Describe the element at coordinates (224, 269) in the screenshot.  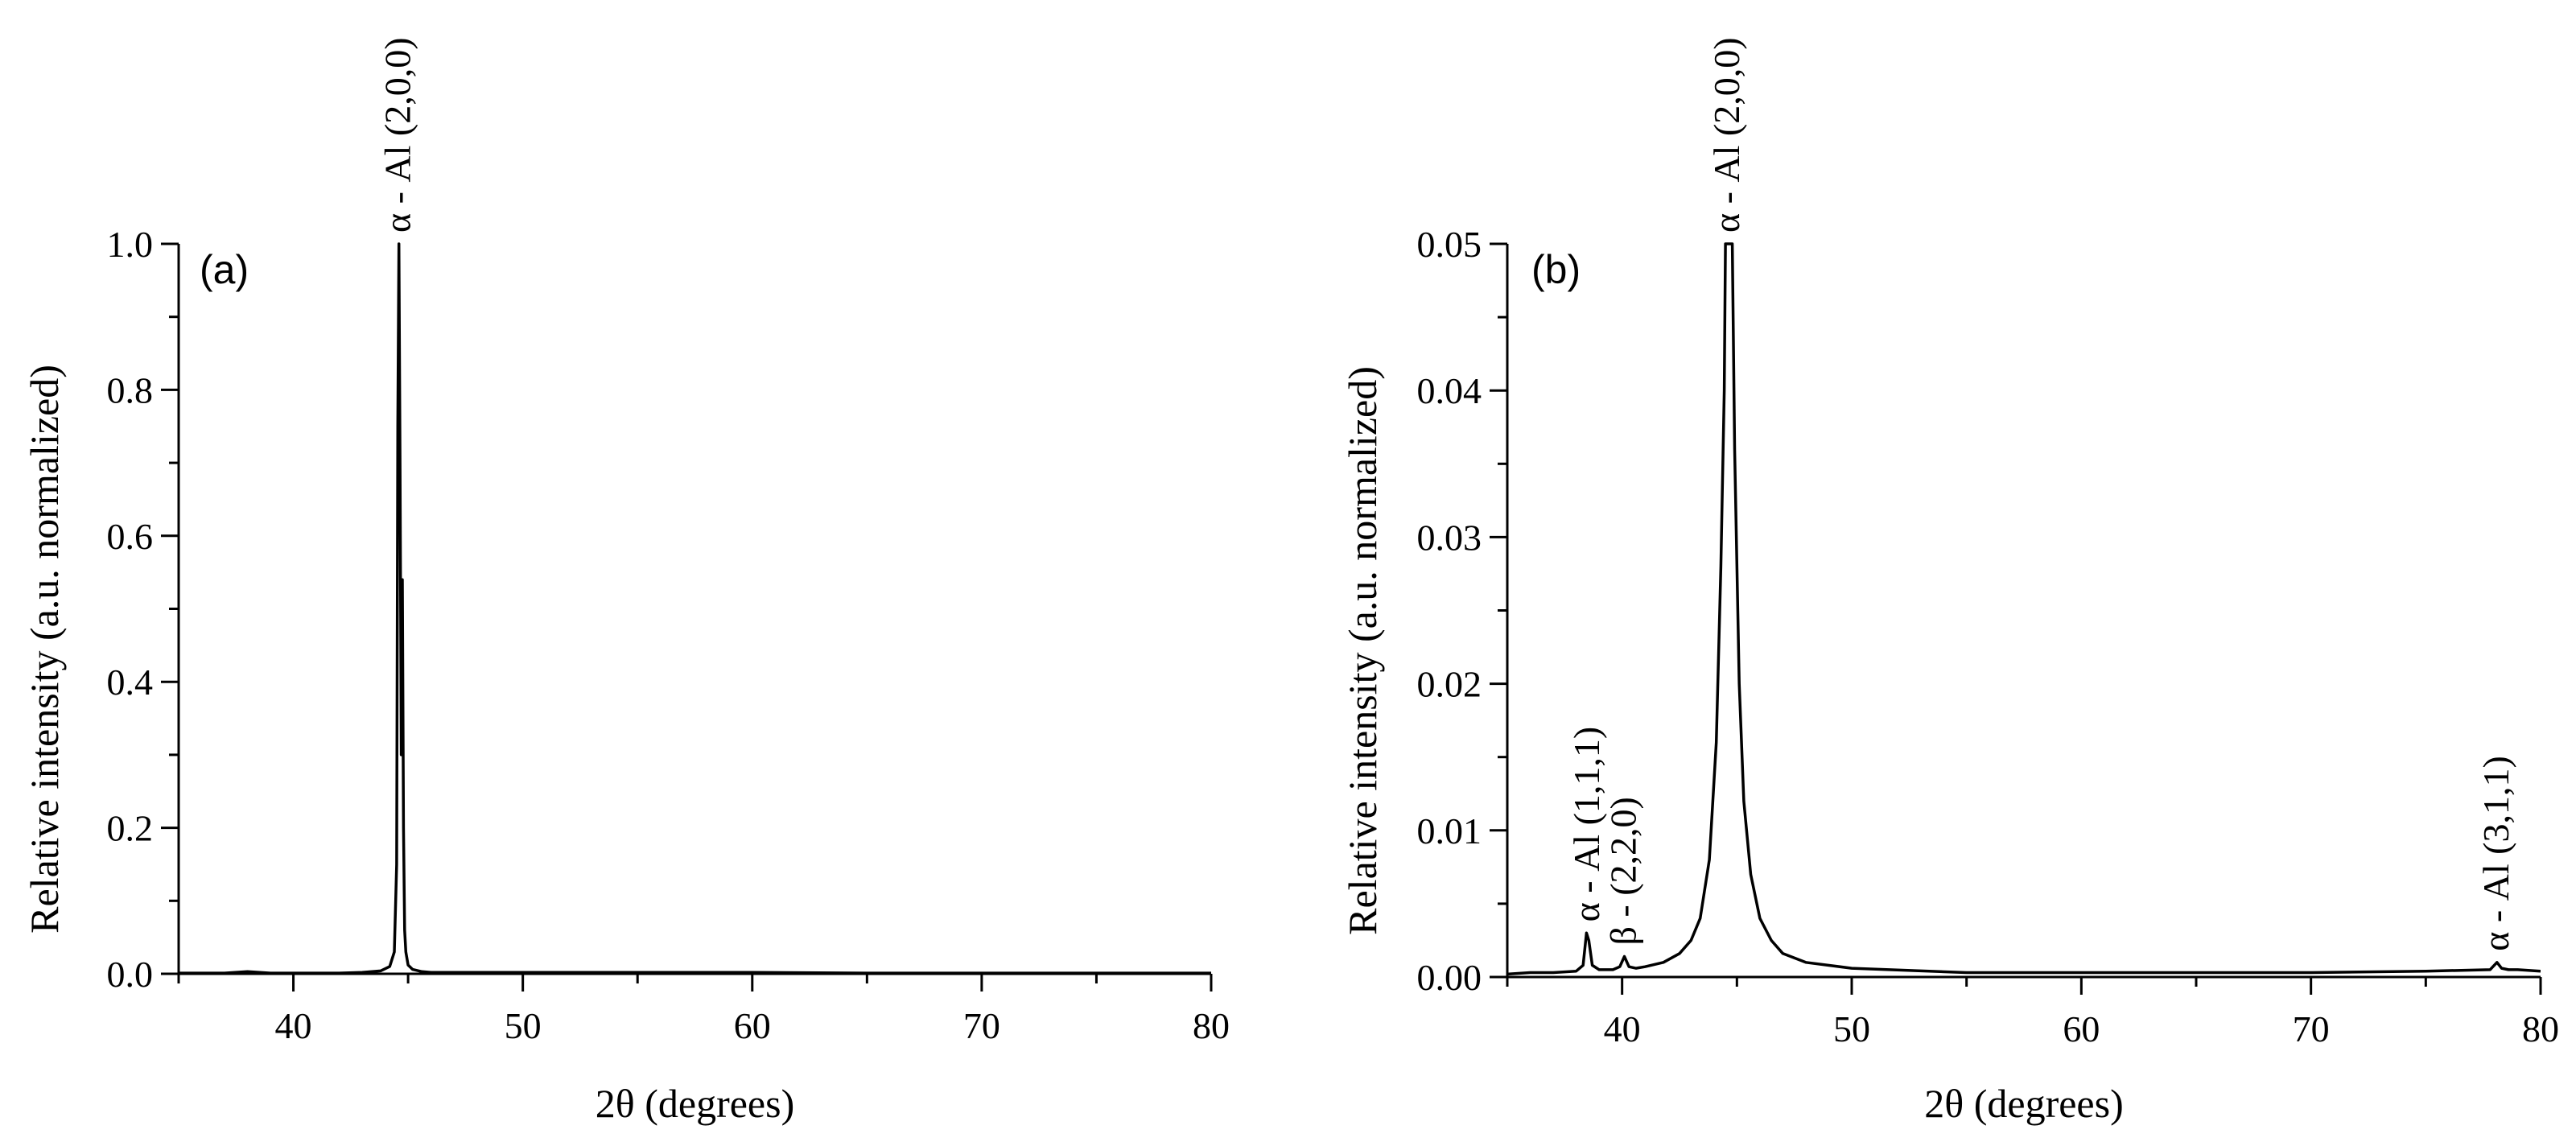
I see `panel-label: (a)` at that location.